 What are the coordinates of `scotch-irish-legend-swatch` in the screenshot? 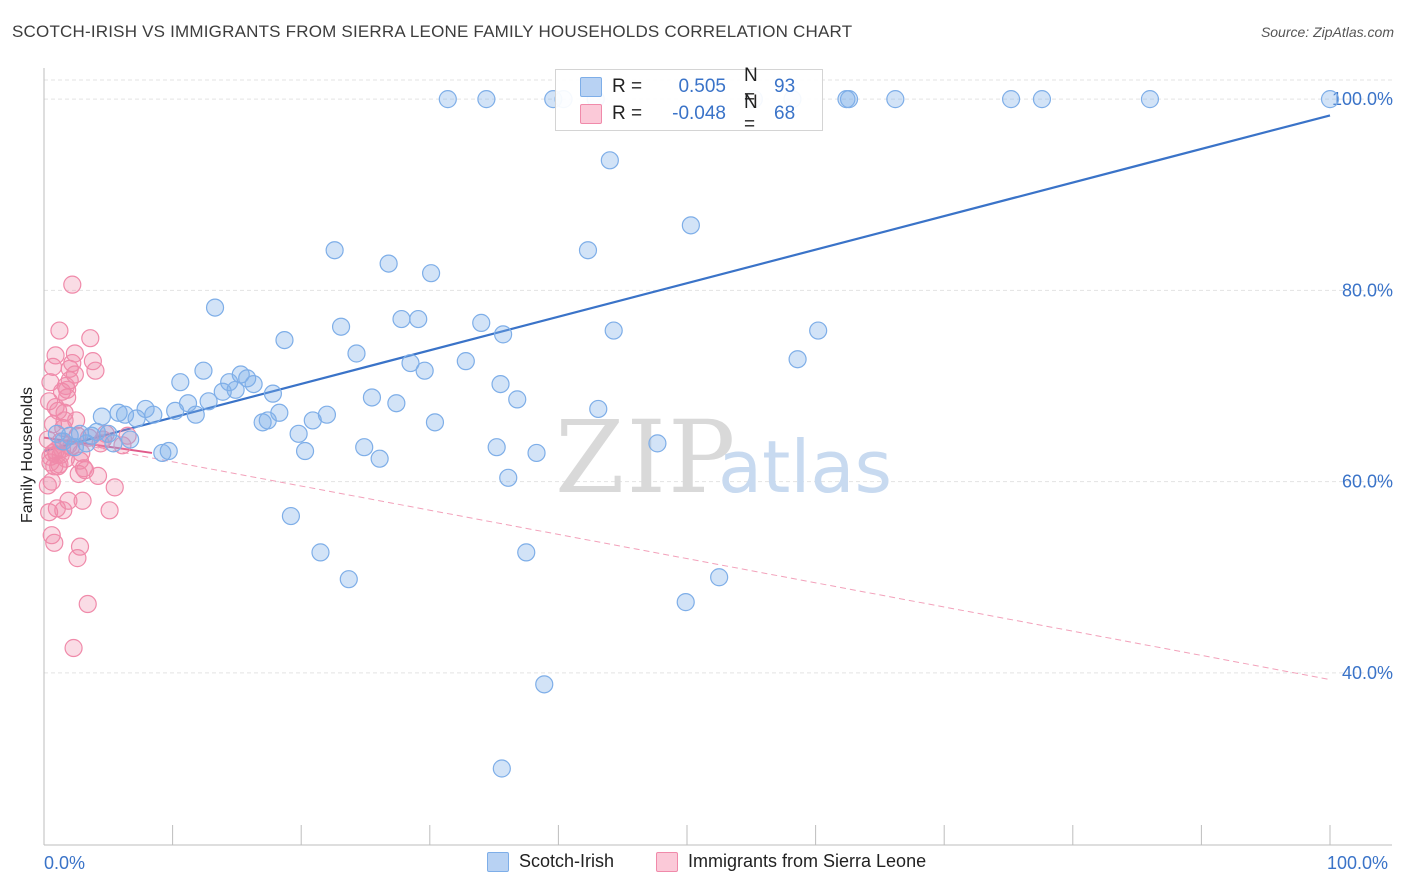 It's located at (498, 861).